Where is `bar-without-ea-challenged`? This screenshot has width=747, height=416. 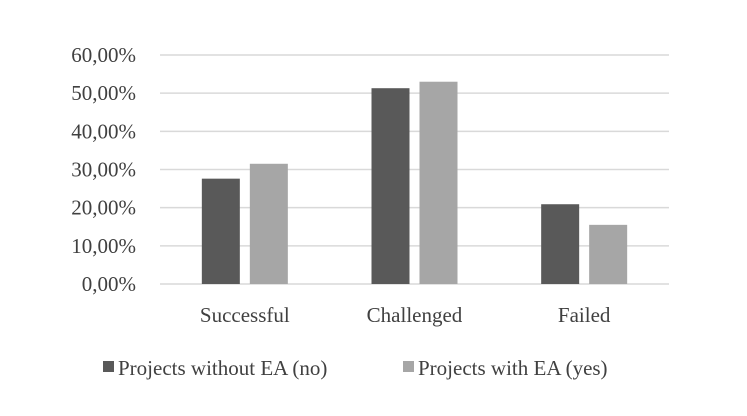
bar-without-ea-challenged is located at coordinates (390, 186).